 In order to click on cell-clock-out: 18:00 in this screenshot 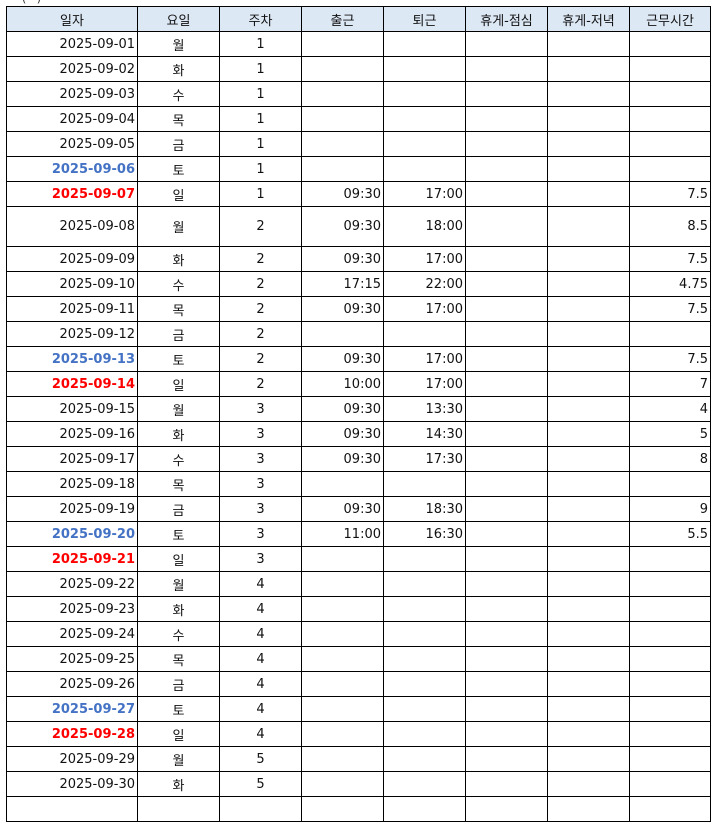, I will do `click(424, 226)`.